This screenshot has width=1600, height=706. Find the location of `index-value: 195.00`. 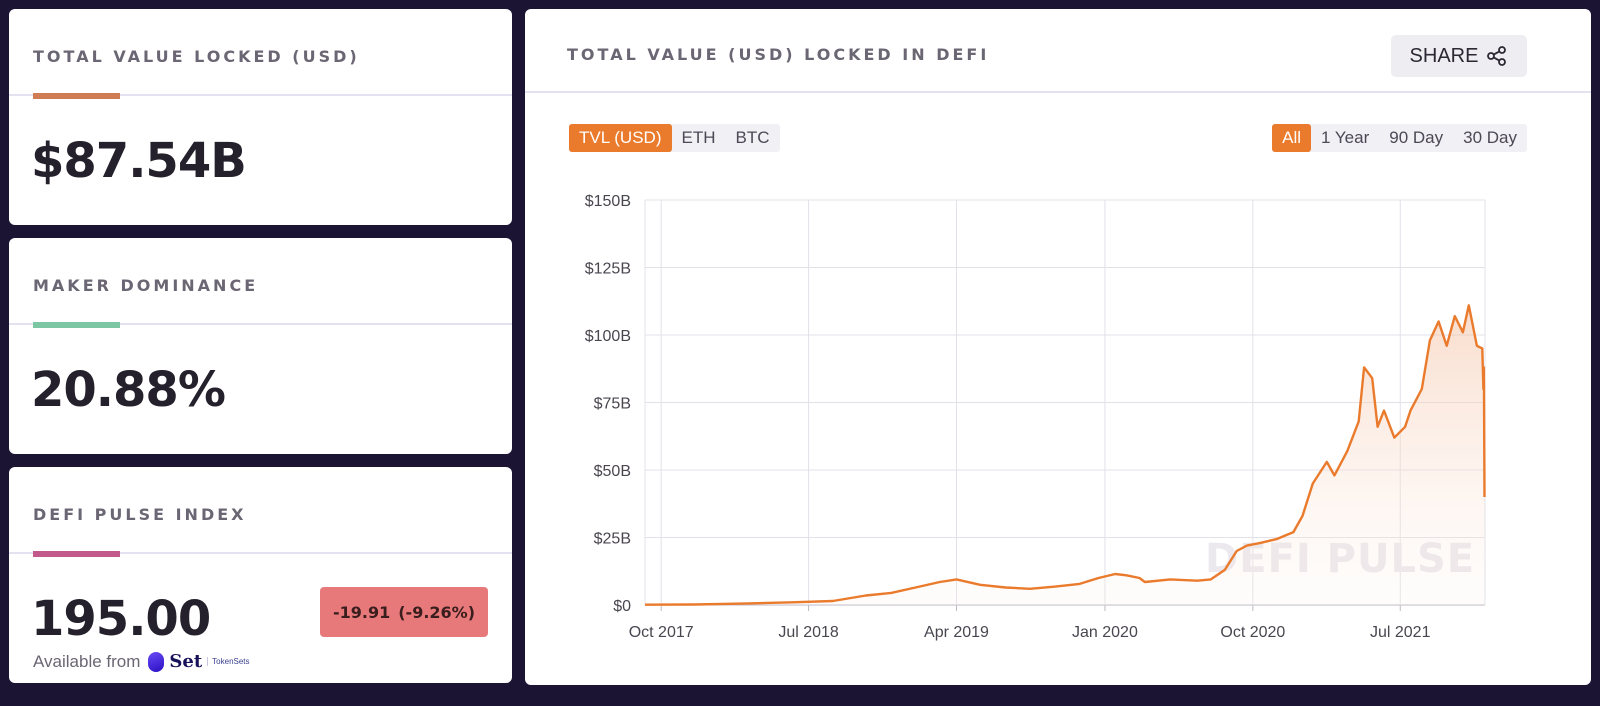

index-value: 195.00 is located at coordinates (121, 619).